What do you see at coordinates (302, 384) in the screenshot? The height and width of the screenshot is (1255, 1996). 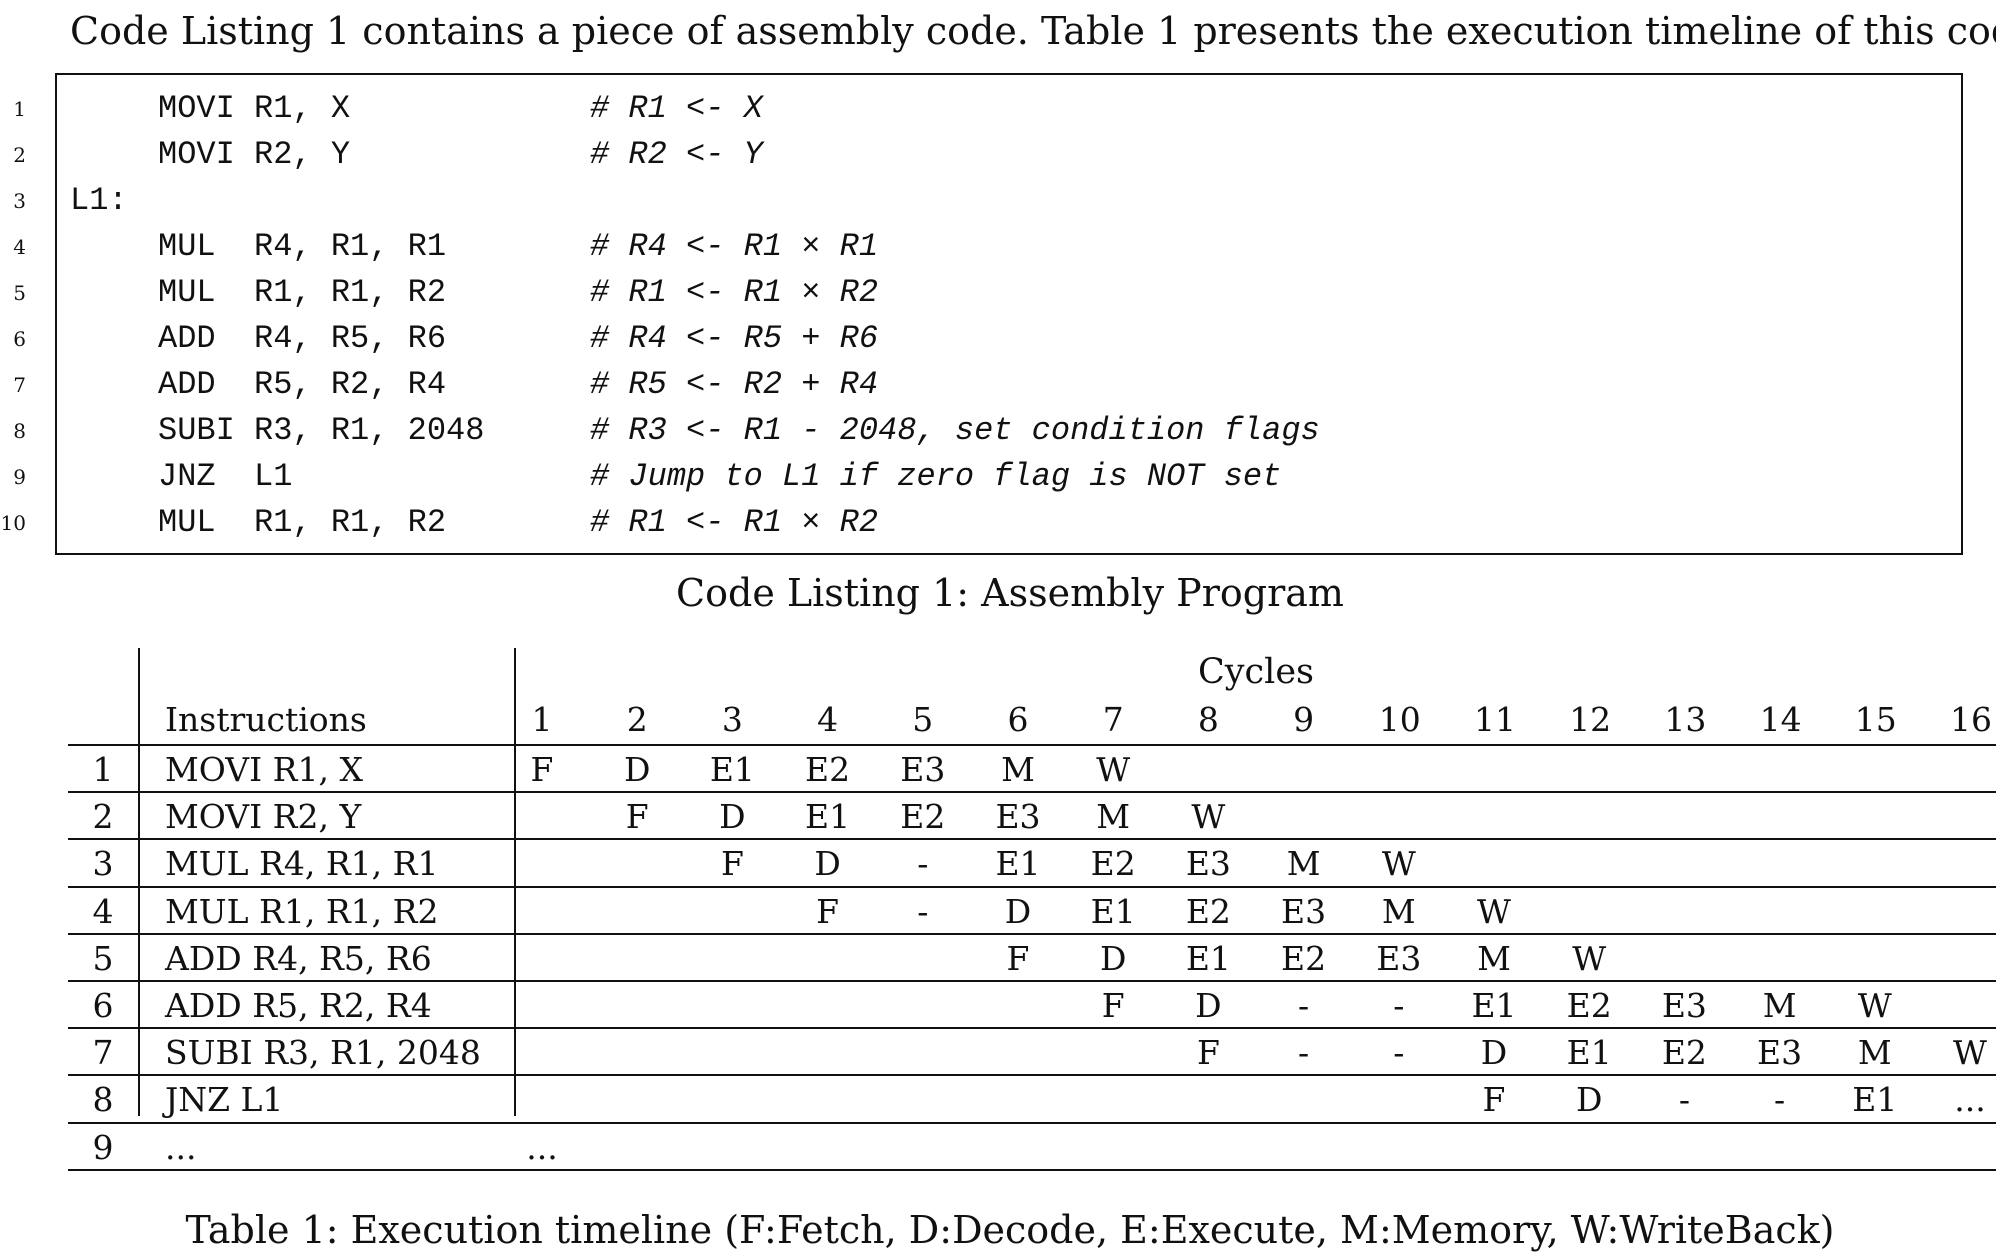 I see `code-instruction: ADD R5, R2, R4` at bounding box center [302, 384].